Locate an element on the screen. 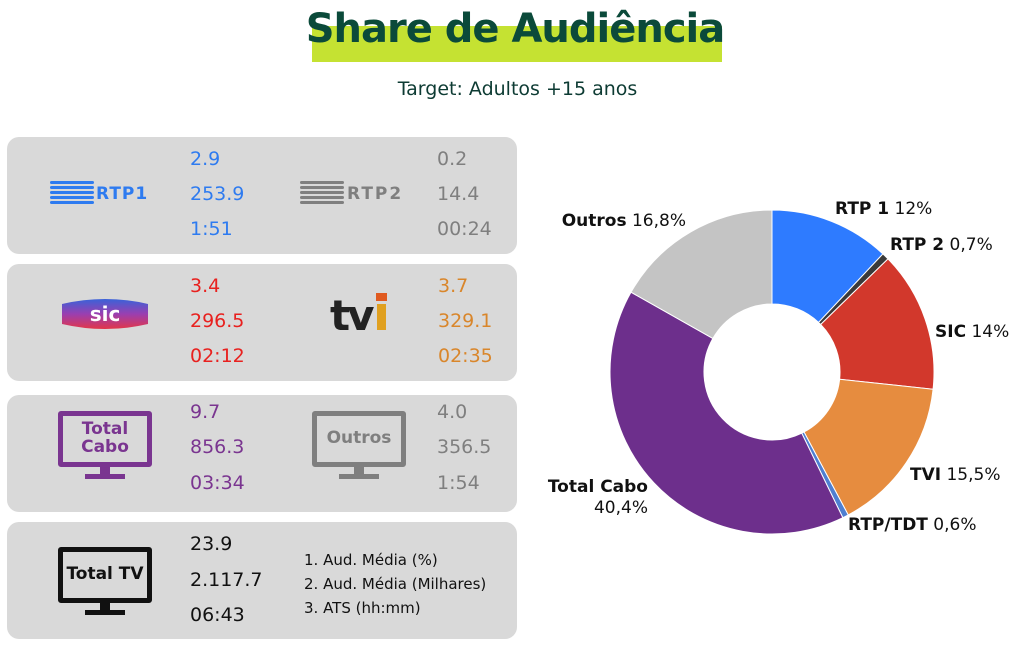  donut-label-outros: Outros 16,8% is located at coordinates (624, 221).